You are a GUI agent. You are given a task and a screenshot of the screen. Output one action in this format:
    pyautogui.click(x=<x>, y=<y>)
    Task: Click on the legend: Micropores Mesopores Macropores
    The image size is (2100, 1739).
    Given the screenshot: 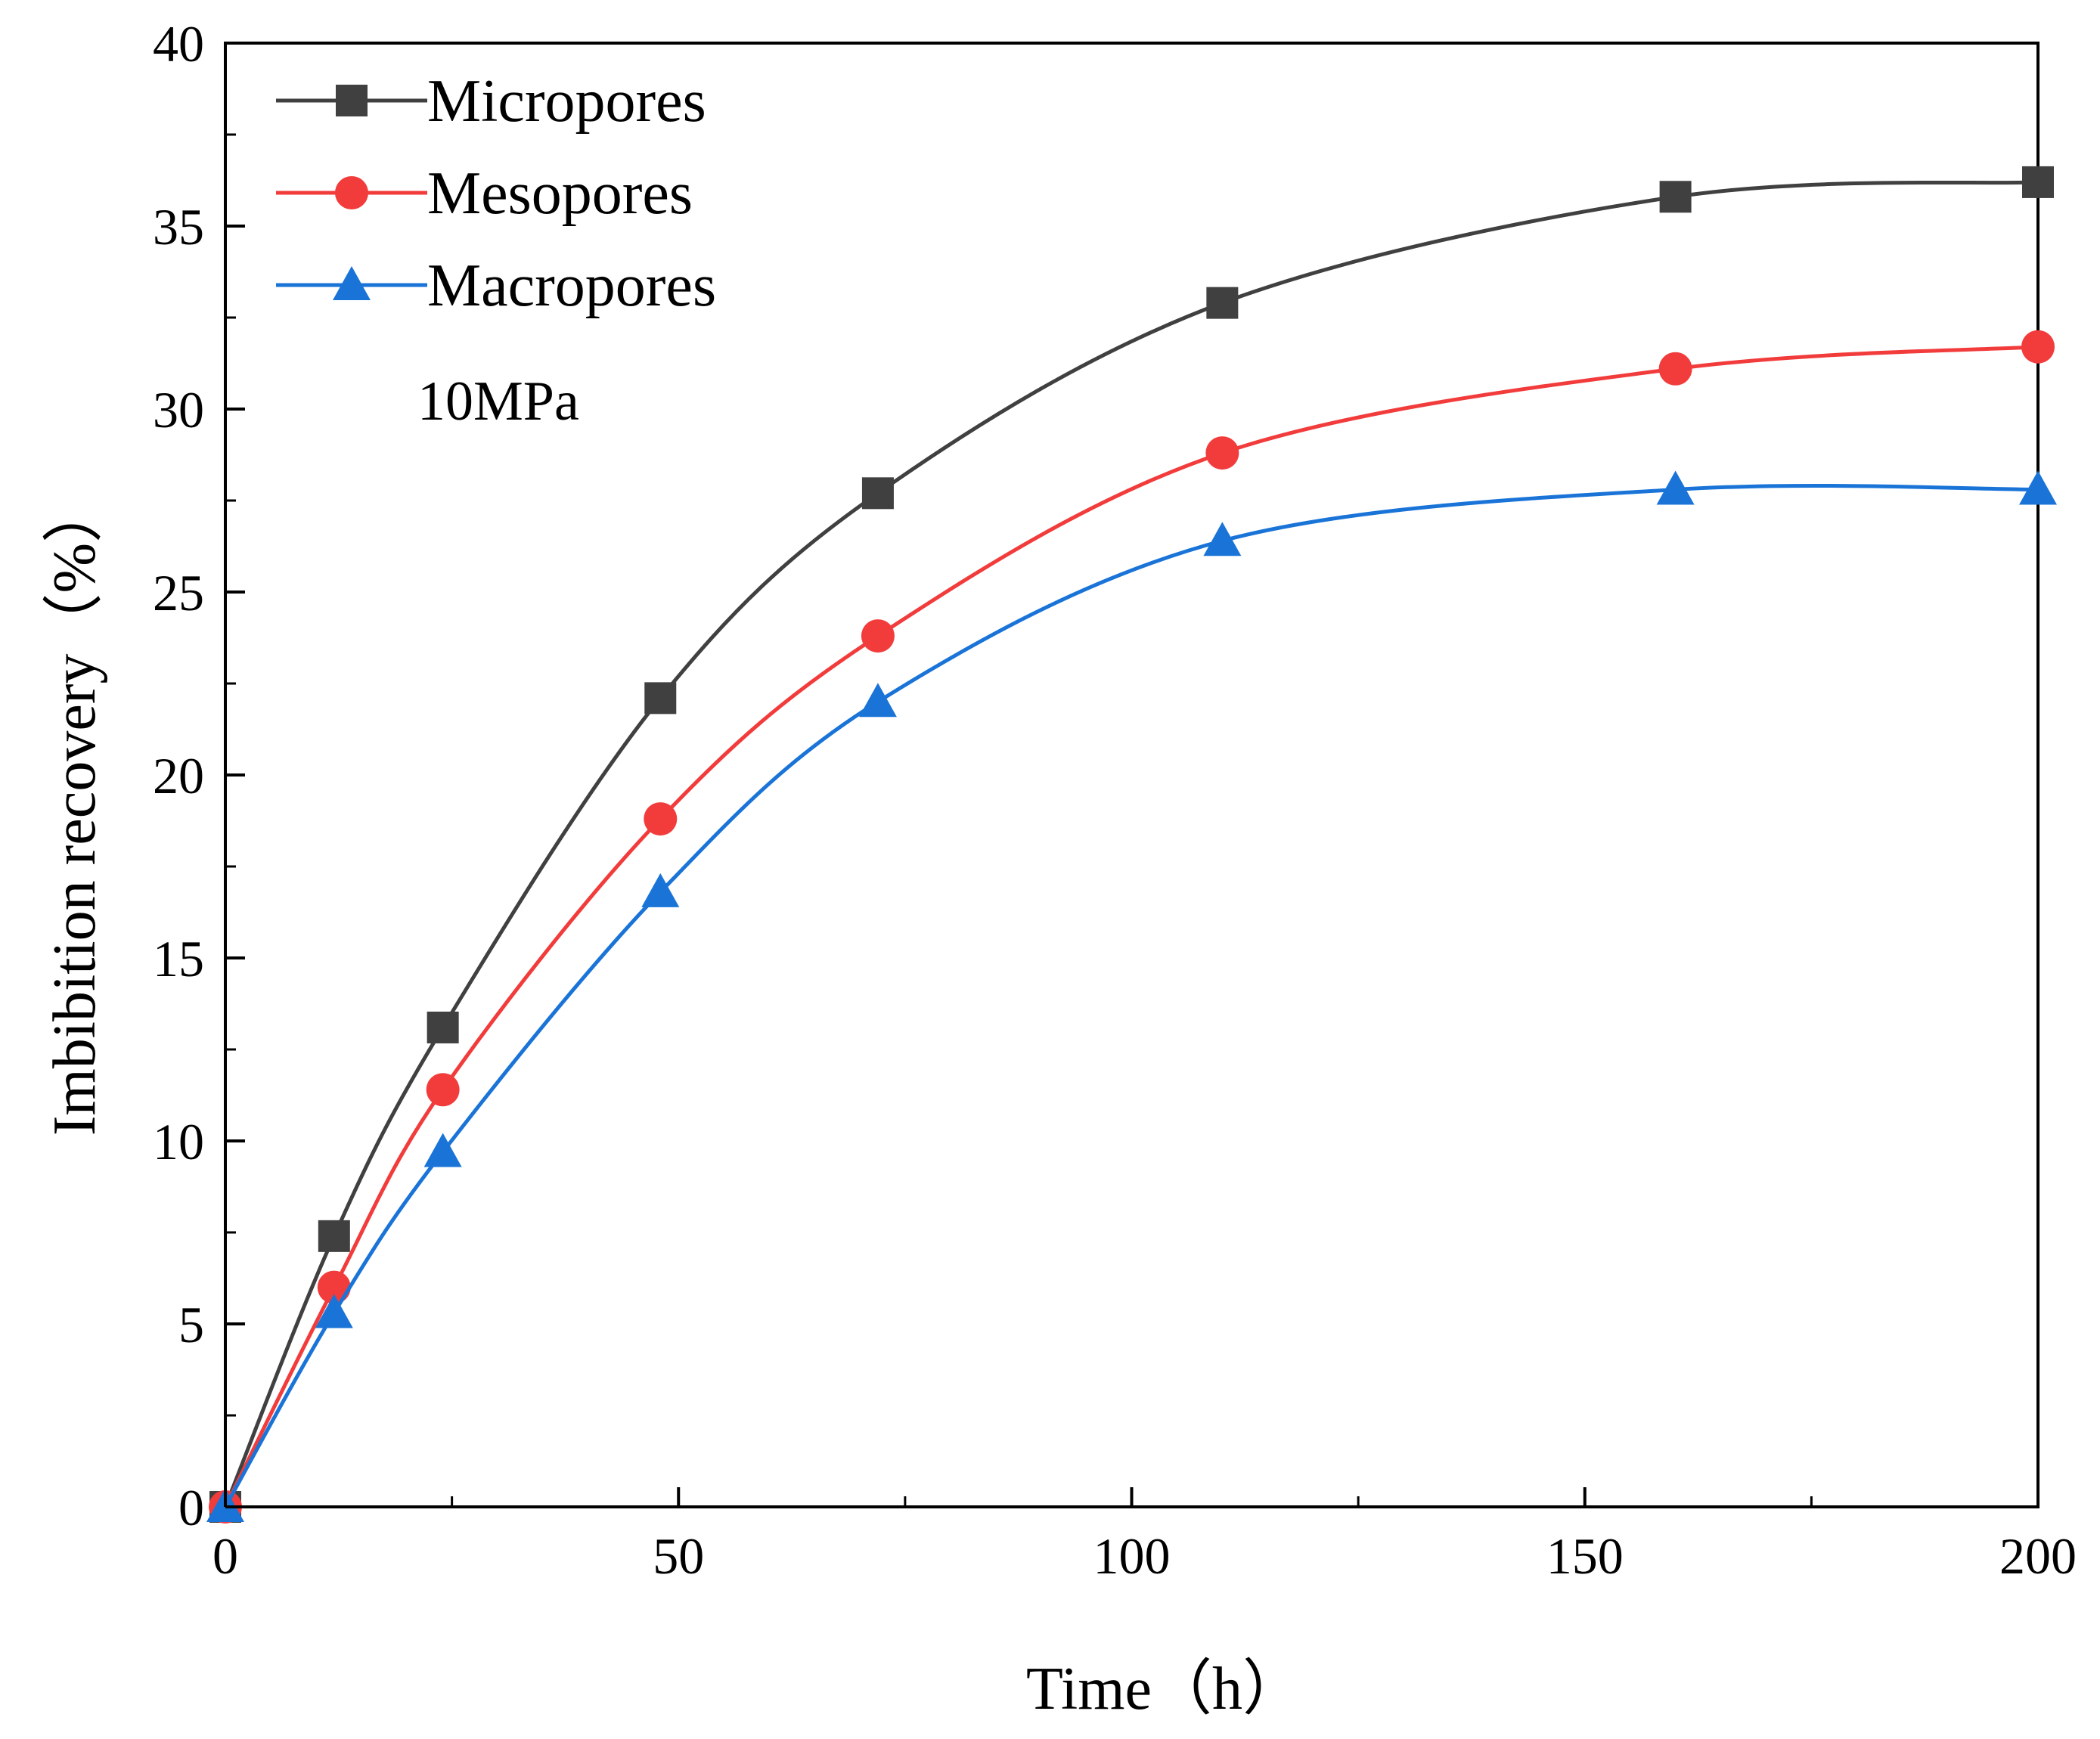 What is the action you would take?
    pyautogui.click(x=496, y=193)
    